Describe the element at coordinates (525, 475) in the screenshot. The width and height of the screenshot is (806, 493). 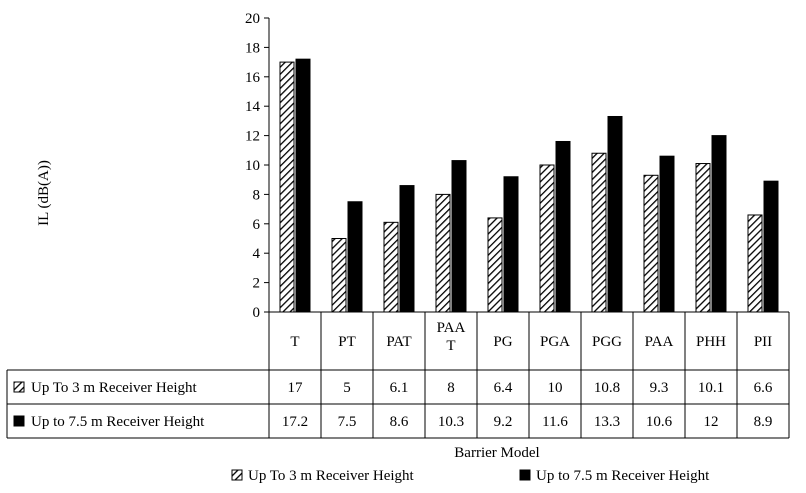
I see `legend-key-7-5m` at that location.